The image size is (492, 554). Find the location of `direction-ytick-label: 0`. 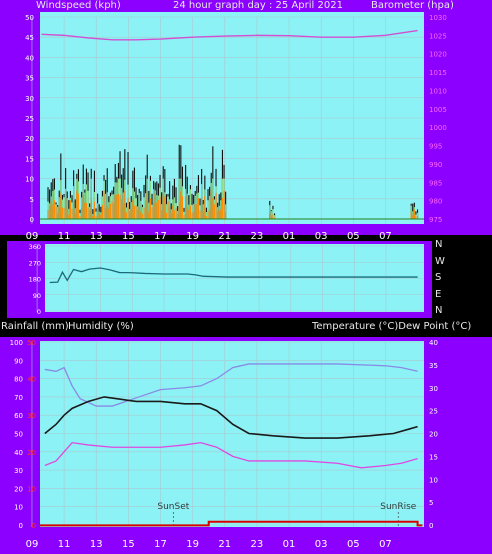

direction-ytick-label: 0 is located at coordinates (39, 312).